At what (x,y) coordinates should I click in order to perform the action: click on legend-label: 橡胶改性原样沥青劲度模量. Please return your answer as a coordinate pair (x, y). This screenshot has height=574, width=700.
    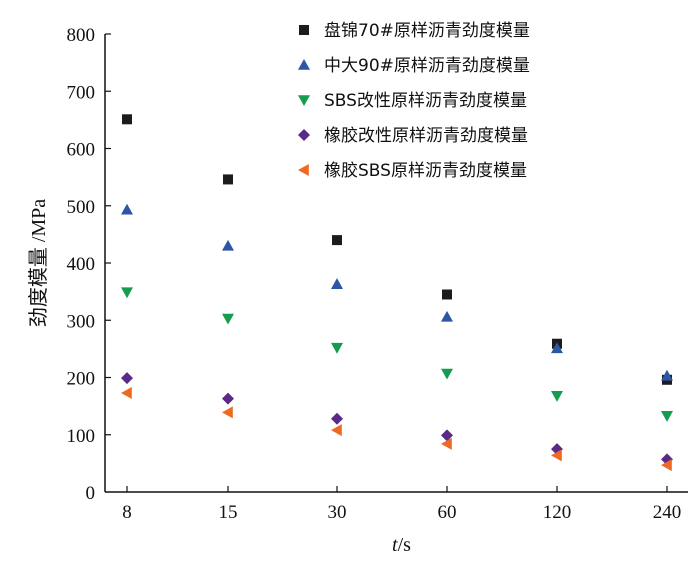
    Looking at the image, I should click on (426, 136).